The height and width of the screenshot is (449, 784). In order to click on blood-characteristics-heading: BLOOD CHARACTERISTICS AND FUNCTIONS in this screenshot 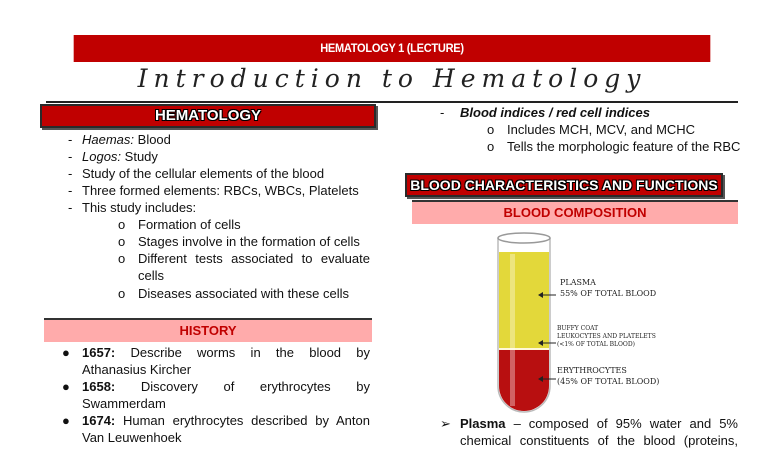, I will do `click(564, 185)`.